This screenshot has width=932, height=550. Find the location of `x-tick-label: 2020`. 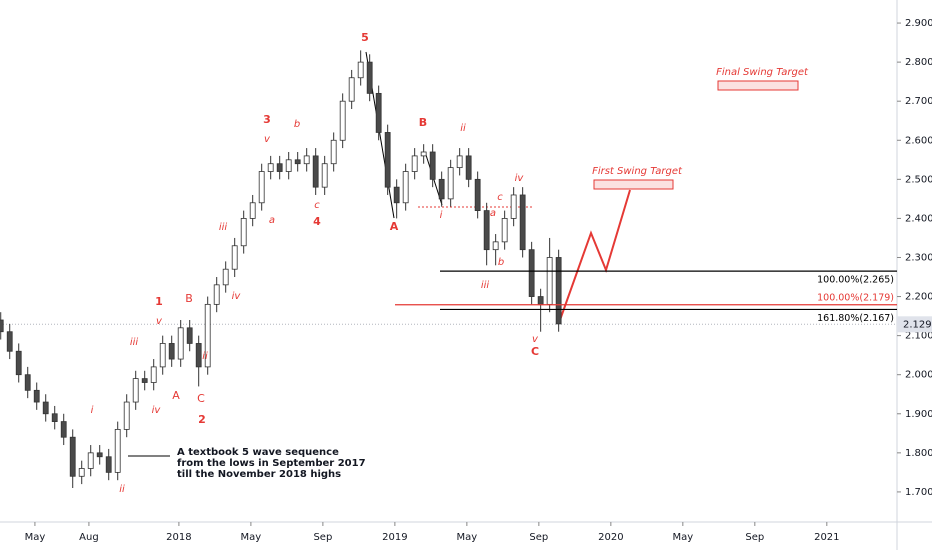

x-tick-label: 2020 is located at coordinates (610, 537).